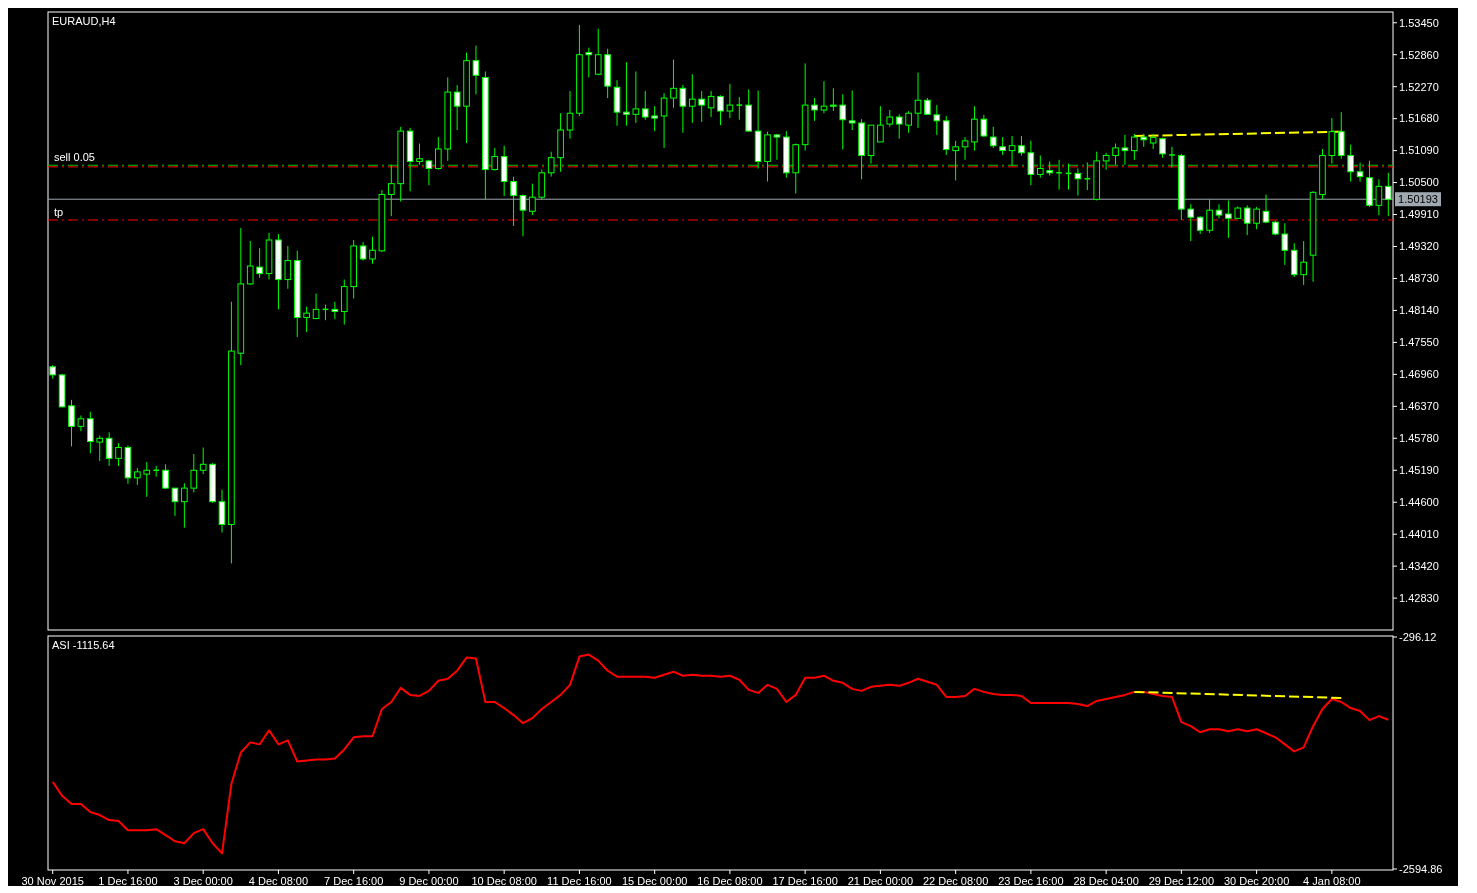 The height and width of the screenshot is (893, 1477). Describe the element at coordinates (1031, 881) in the screenshot. I see `x-tick-label: 23 Dec 16:00` at that location.